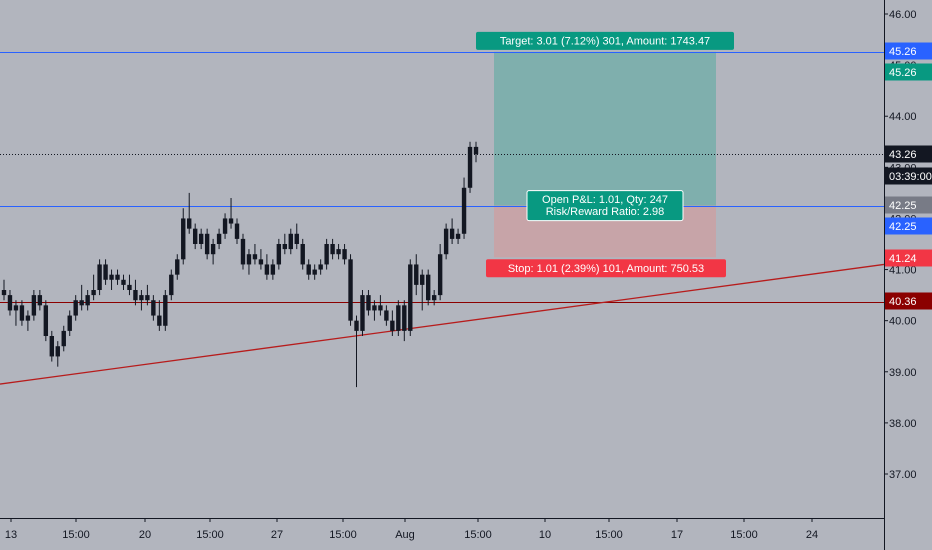 The image size is (932, 550). What do you see at coordinates (605, 128) in the screenshot?
I see `profit-zone` at bounding box center [605, 128].